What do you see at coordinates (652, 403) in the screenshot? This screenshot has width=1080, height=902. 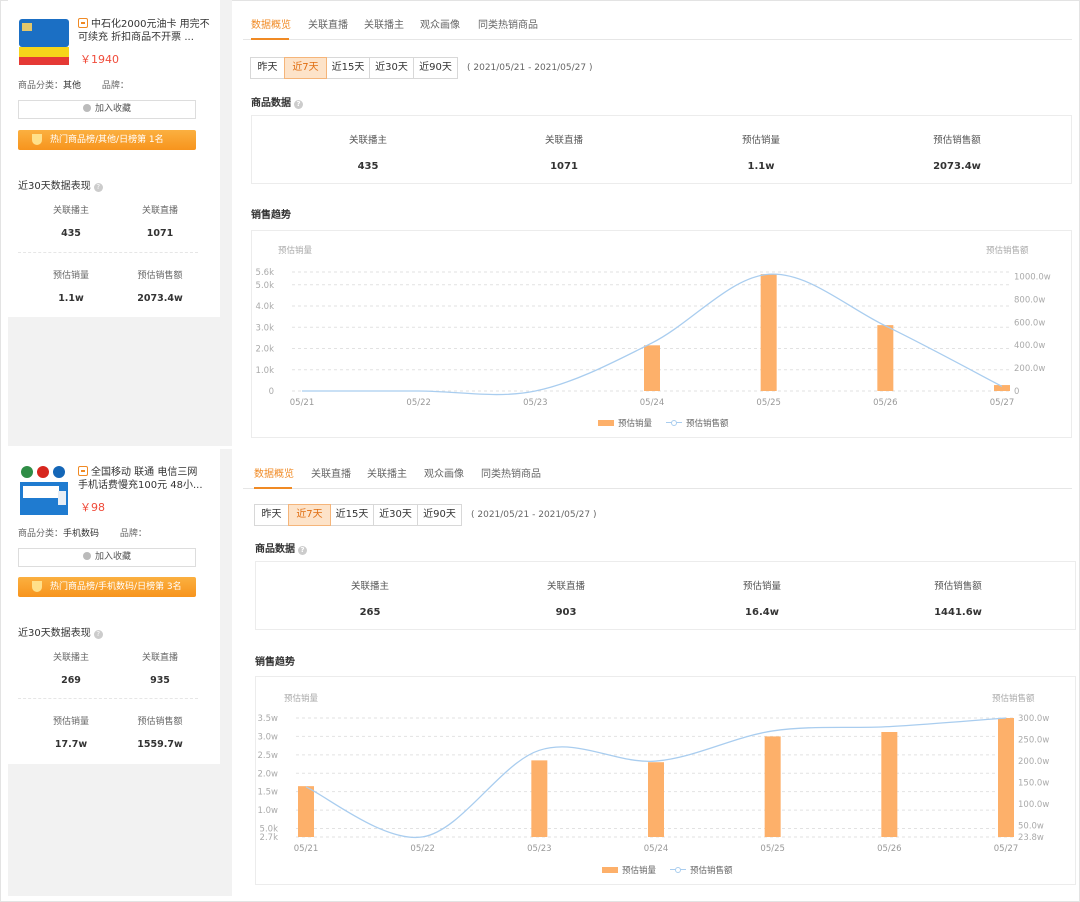 I see `x-tick-label: 05/24` at bounding box center [652, 403].